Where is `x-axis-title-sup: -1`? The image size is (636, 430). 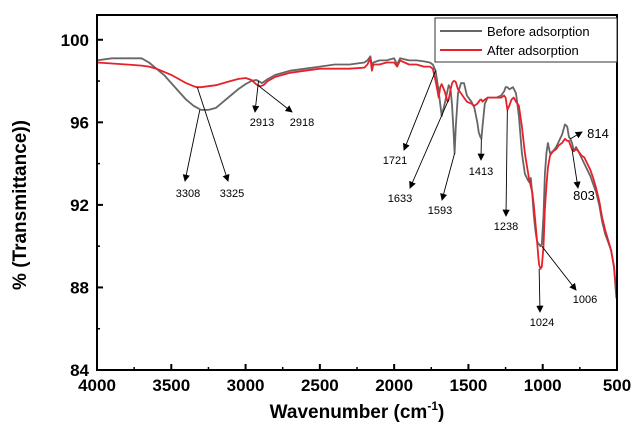 x-axis-title-sup: -1 is located at coordinates (432, 406).